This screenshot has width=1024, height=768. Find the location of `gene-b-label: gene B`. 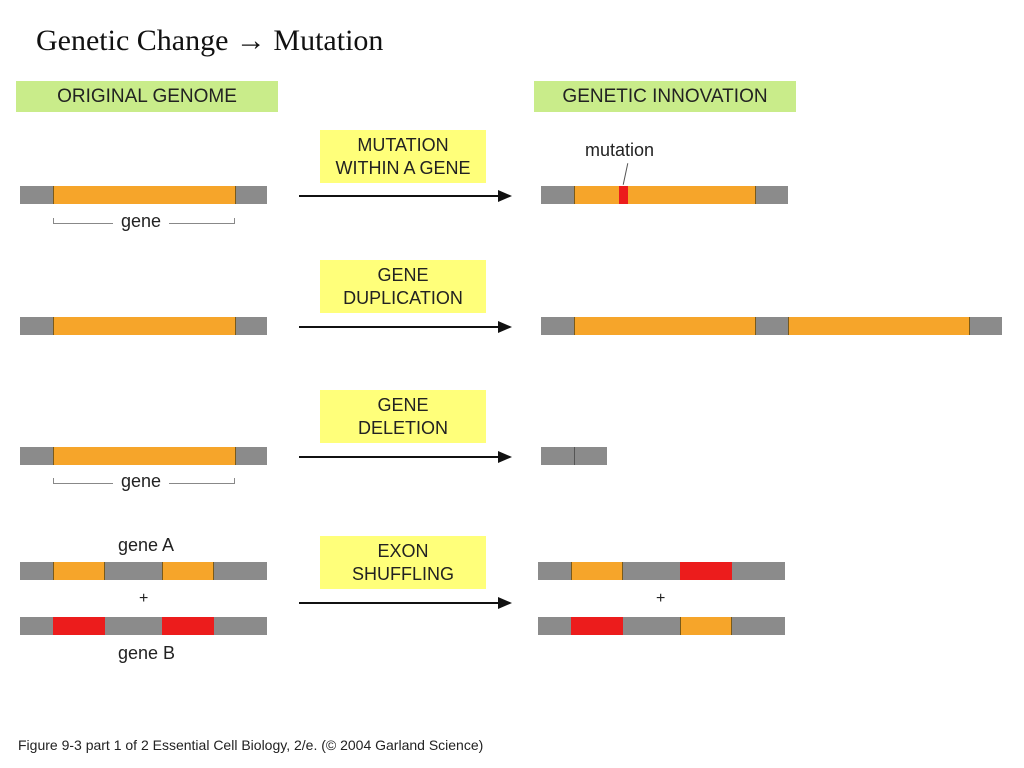

gene-b-label: gene B is located at coordinates (147, 653).